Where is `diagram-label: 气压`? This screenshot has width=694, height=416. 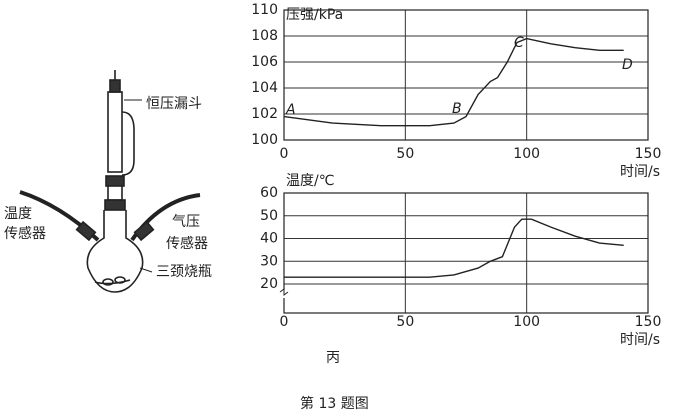 diagram-label: 气压 is located at coordinates (186, 222).